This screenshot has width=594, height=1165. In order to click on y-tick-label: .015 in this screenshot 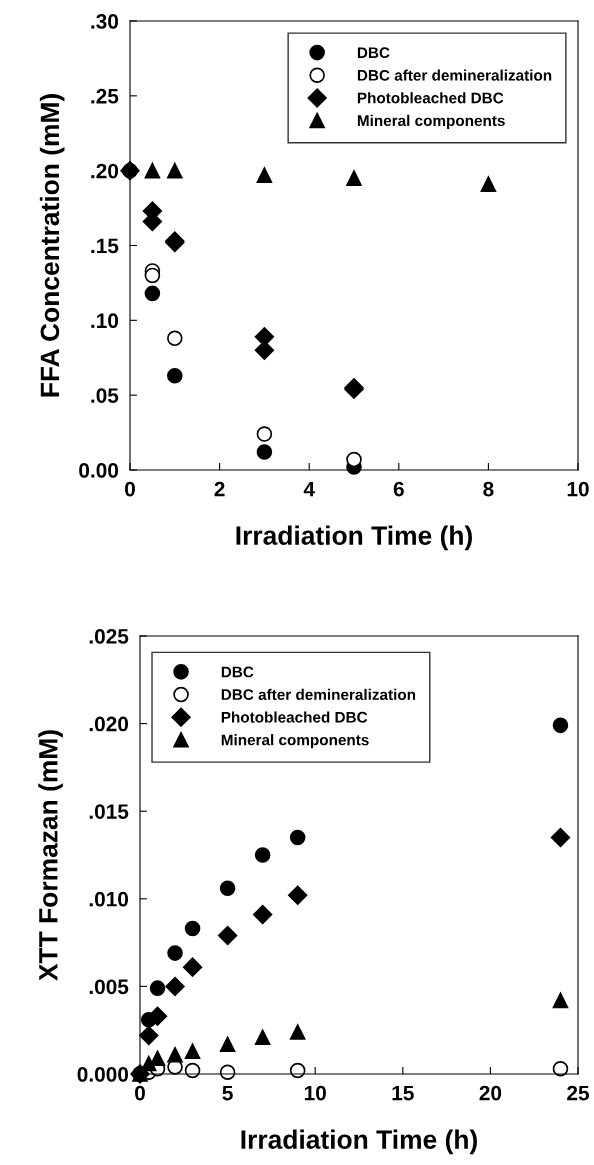, I will do `click(109, 811)`.